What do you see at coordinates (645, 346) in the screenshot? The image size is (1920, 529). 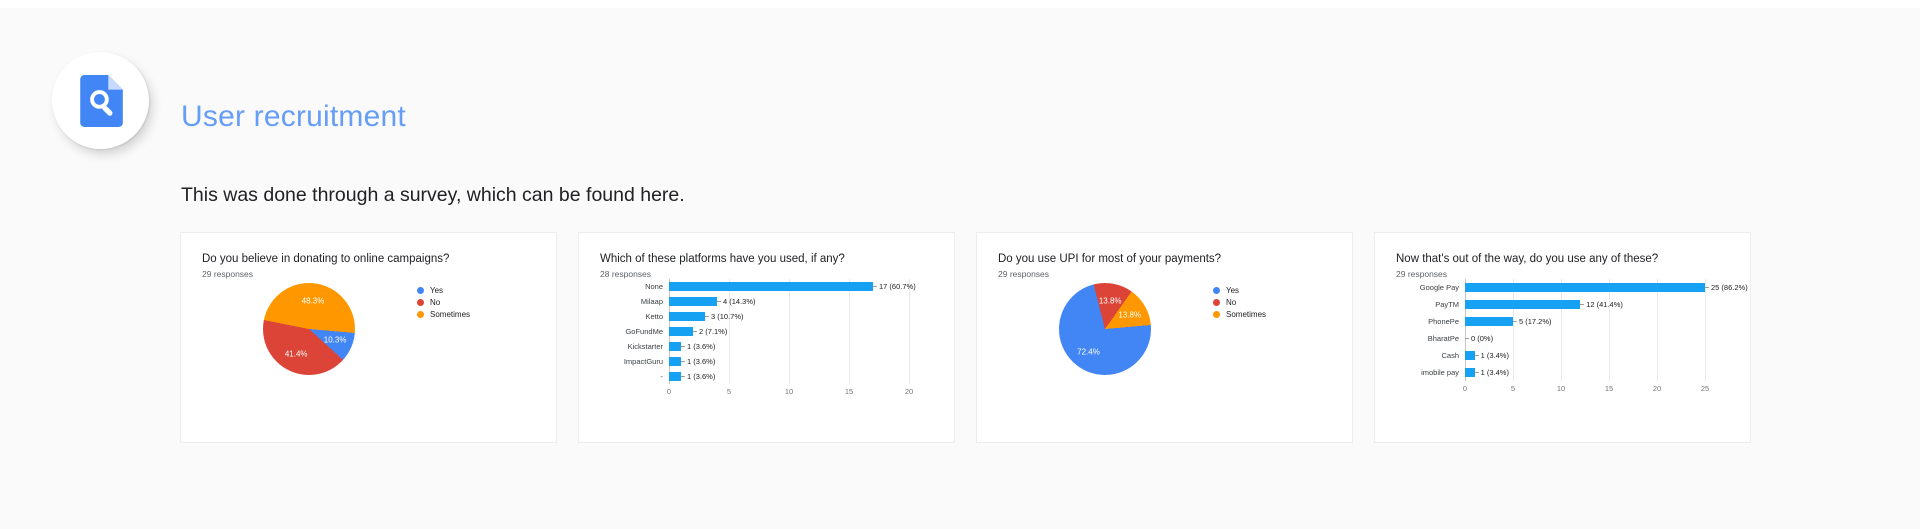 I see `bar-category-label: Kickstarter` at bounding box center [645, 346].